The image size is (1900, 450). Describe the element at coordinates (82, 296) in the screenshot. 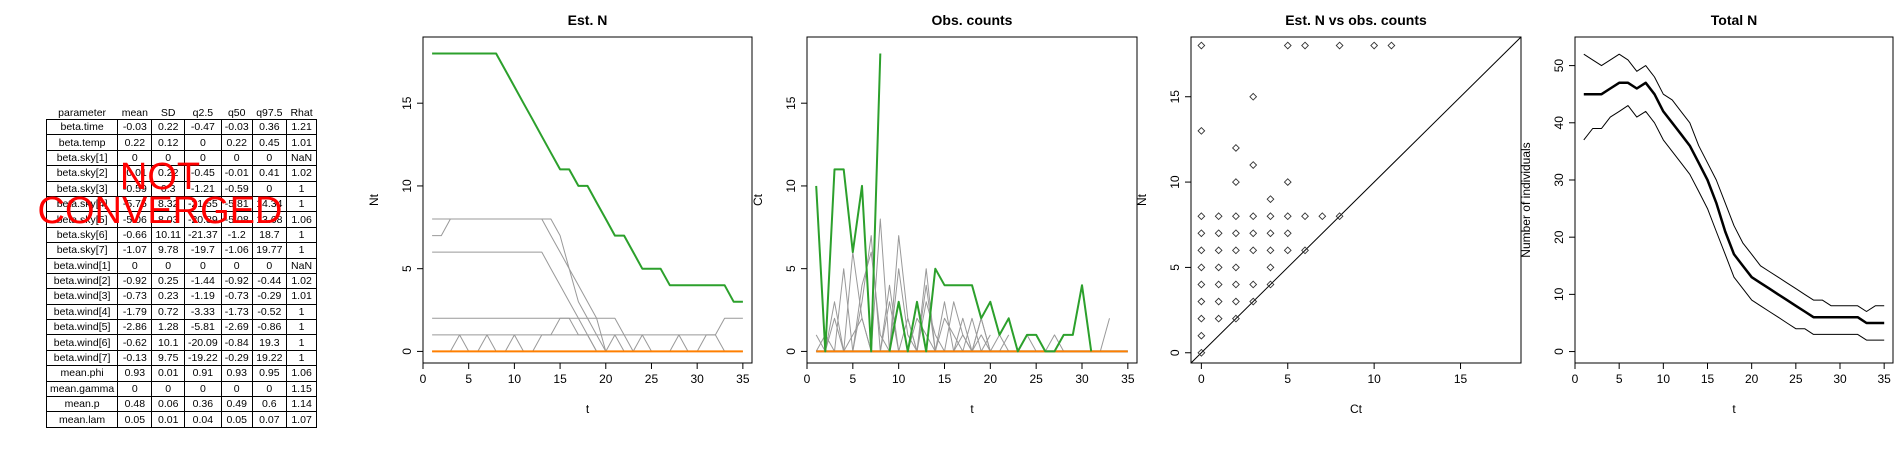

I see `parameter-name-cell: beta.wind[3]` at that location.